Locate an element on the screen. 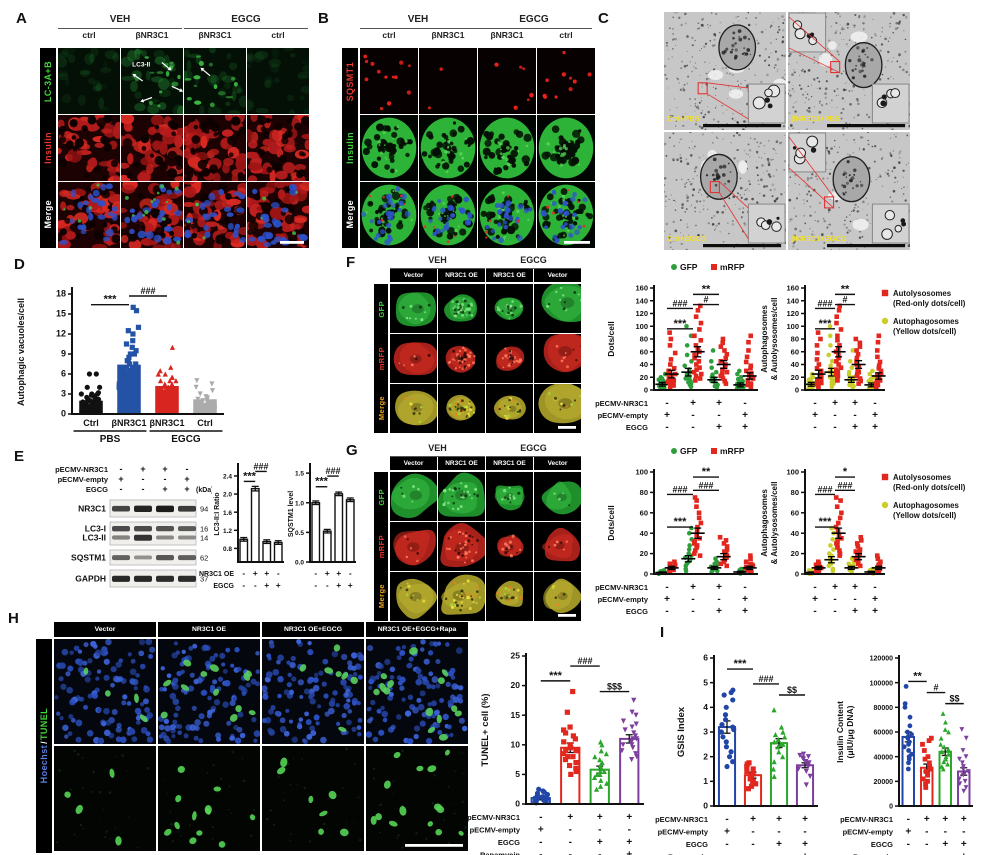 Image resolution: width=984 pixels, height=855 pixels. y-tick-label: 25 is located at coordinates (516, 656).